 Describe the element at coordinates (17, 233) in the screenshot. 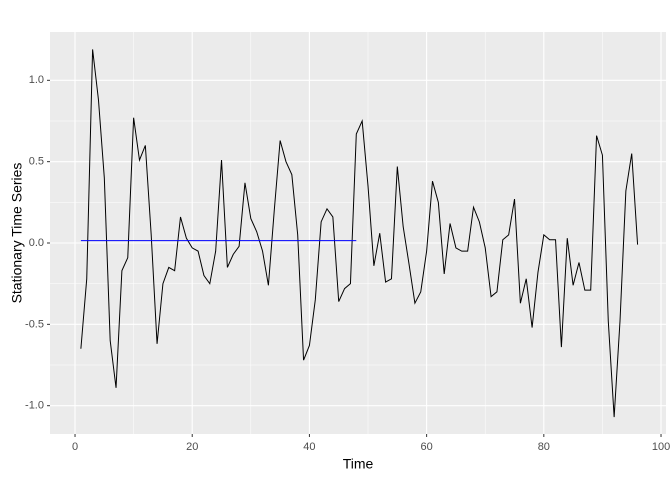

I see `y-axis-label: Stationary Time Series` at that location.